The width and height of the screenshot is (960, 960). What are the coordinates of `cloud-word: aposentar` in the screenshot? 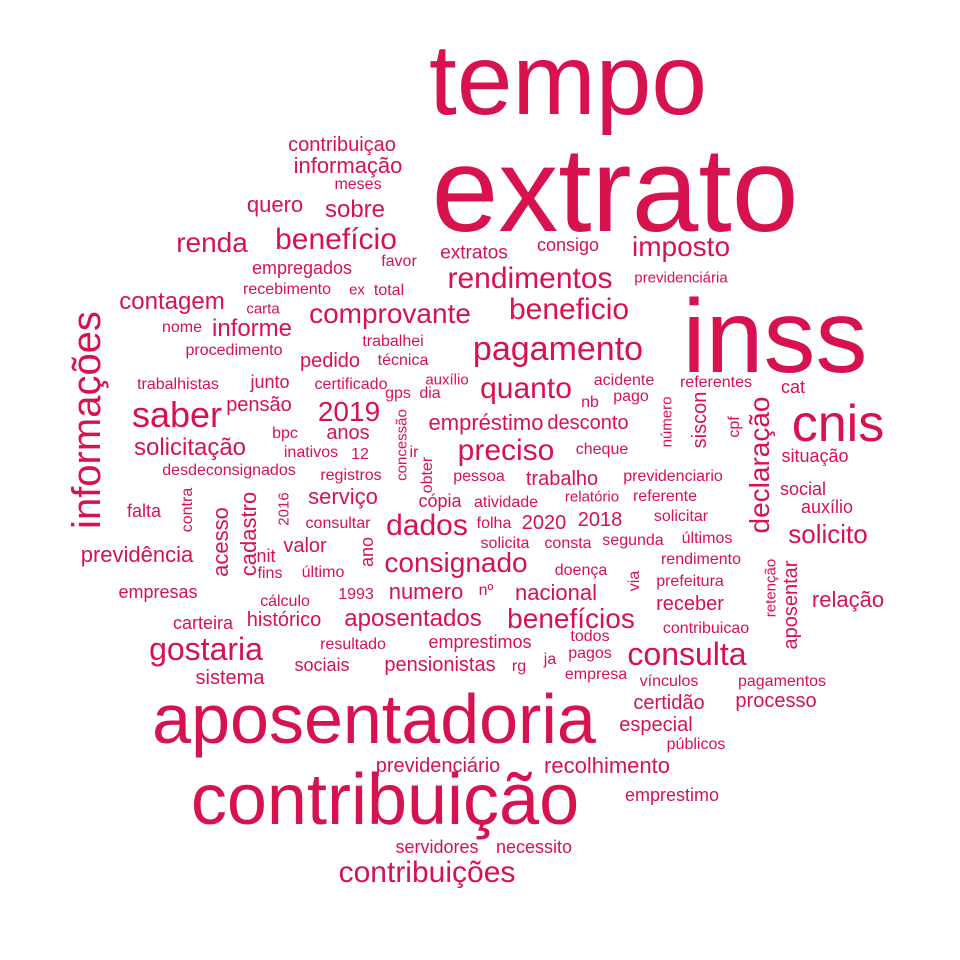 It's located at (791, 605).